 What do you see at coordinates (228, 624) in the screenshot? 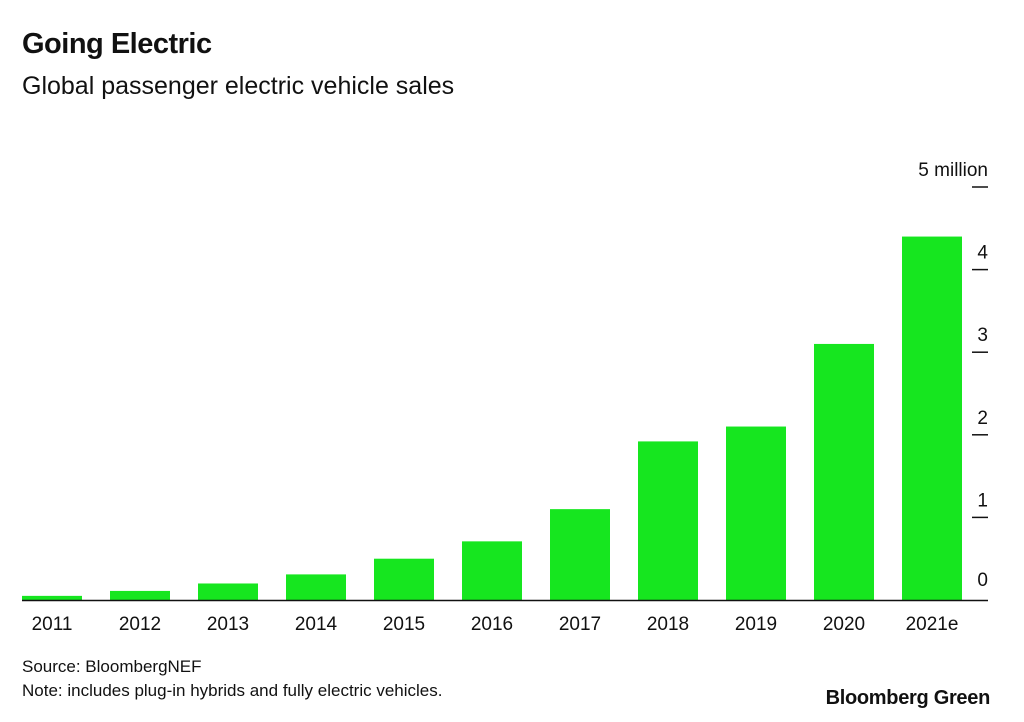
I see `x-tick-label: 2013` at bounding box center [228, 624].